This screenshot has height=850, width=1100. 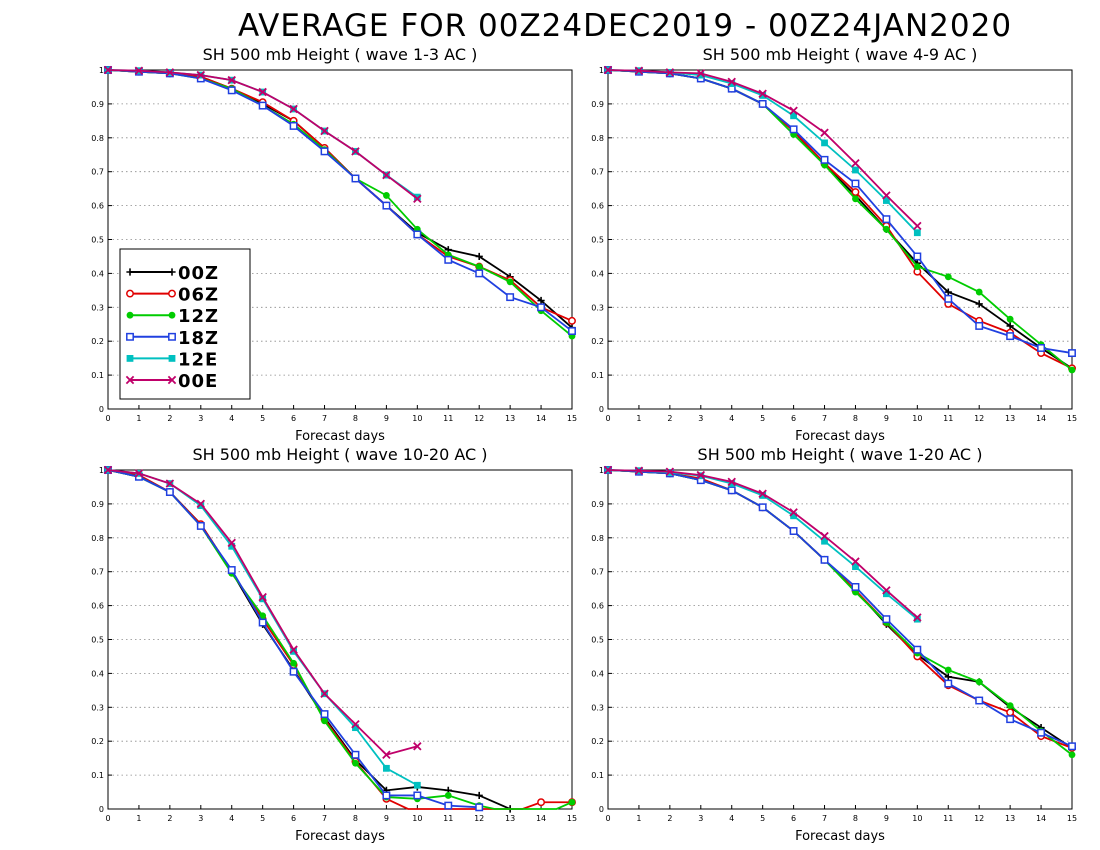 I want to click on y-tick-label: 0.7, so click(x=597, y=572).